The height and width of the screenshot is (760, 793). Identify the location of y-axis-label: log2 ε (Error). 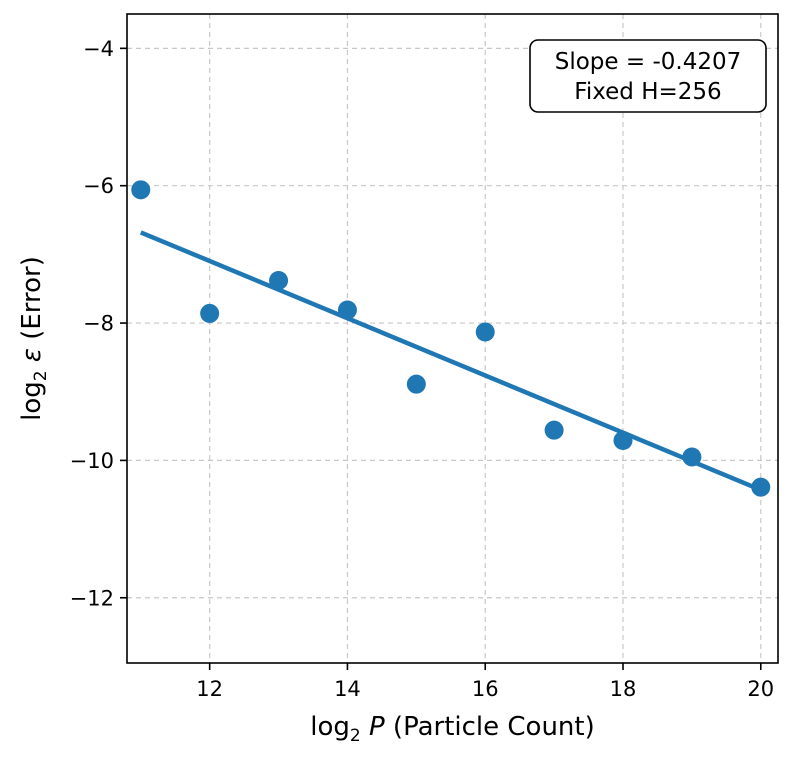
(34, 338).